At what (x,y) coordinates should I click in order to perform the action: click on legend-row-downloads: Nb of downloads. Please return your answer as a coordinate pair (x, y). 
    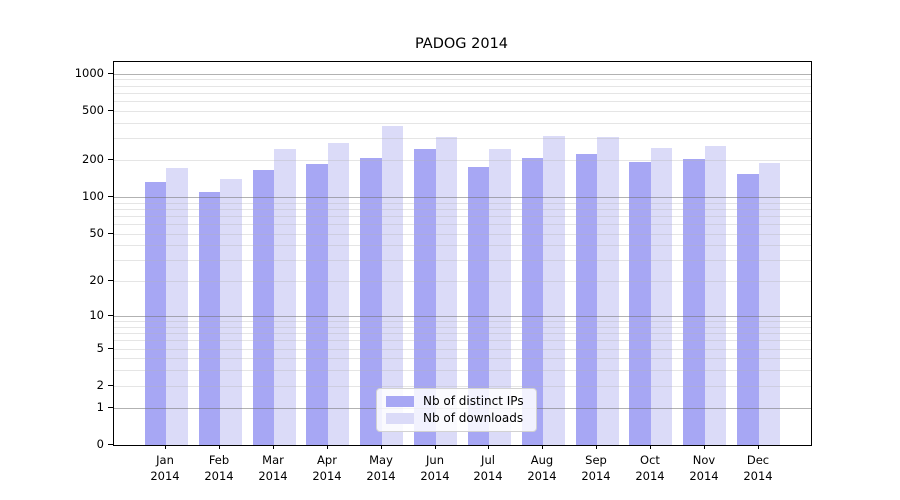
    Looking at the image, I should click on (455, 418).